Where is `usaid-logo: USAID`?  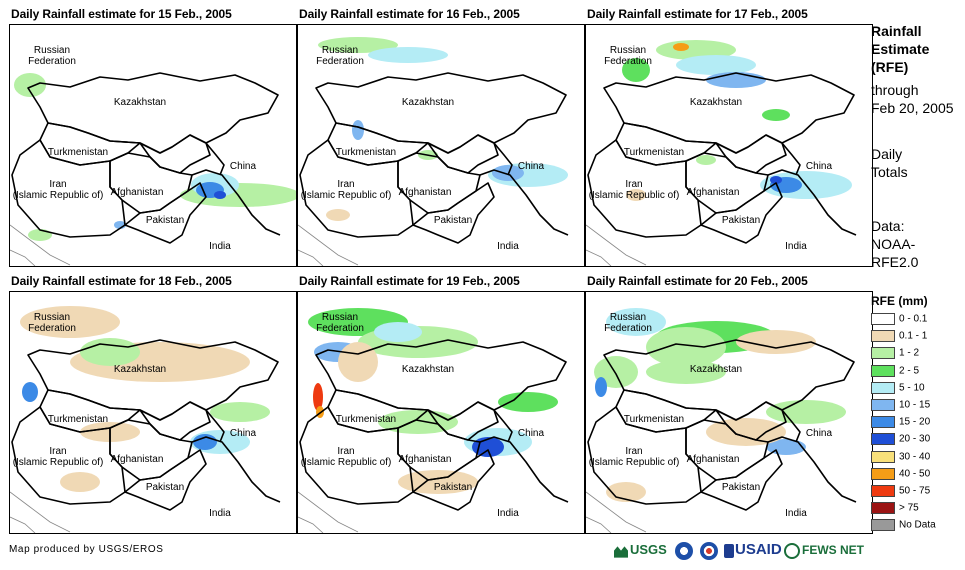
usaid-logo: USAID is located at coordinates (753, 550).